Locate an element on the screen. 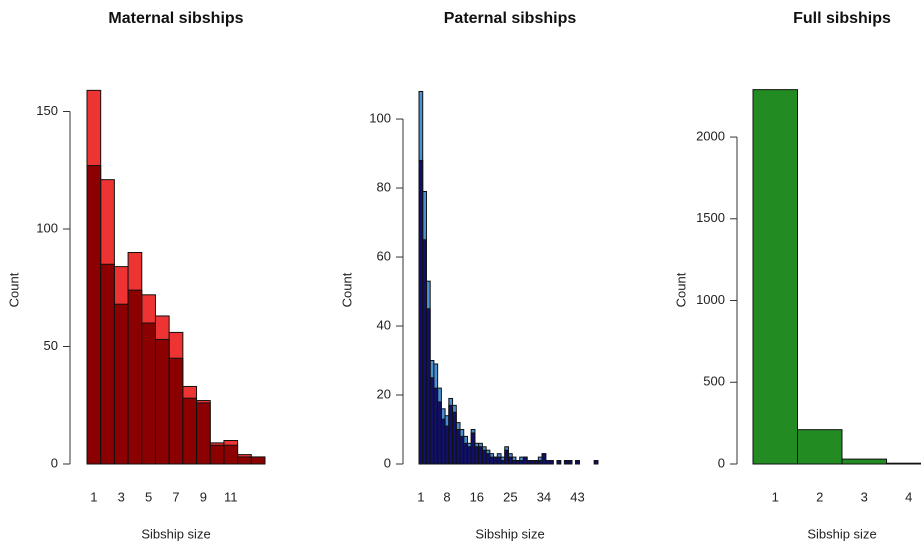 This screenshot has width=921, height=547. y-tick-label: 80 is located at coordinates (384, 186).